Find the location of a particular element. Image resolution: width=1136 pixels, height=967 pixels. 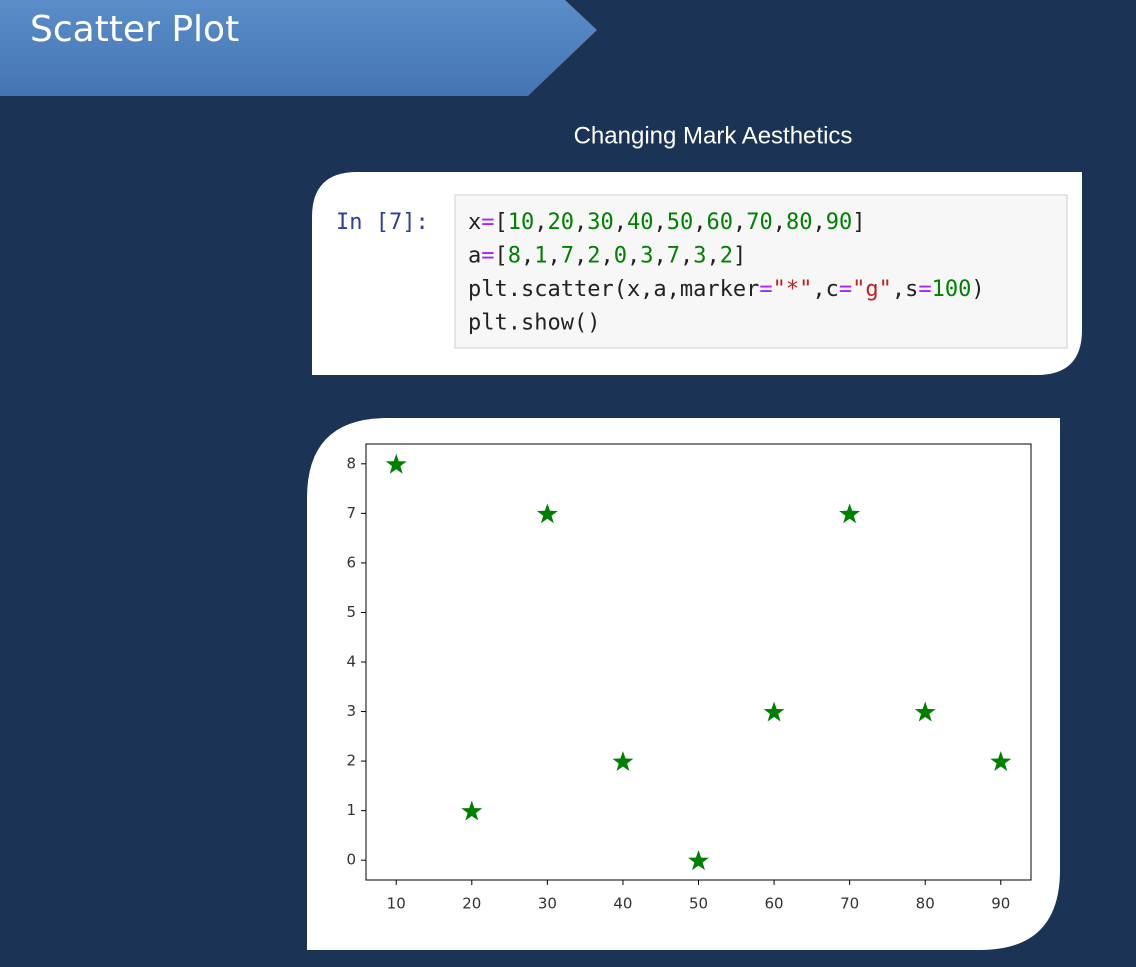

code-line: x=[10,20,30,40,50,60,70,80,90] is located at coordinates (667, 222).